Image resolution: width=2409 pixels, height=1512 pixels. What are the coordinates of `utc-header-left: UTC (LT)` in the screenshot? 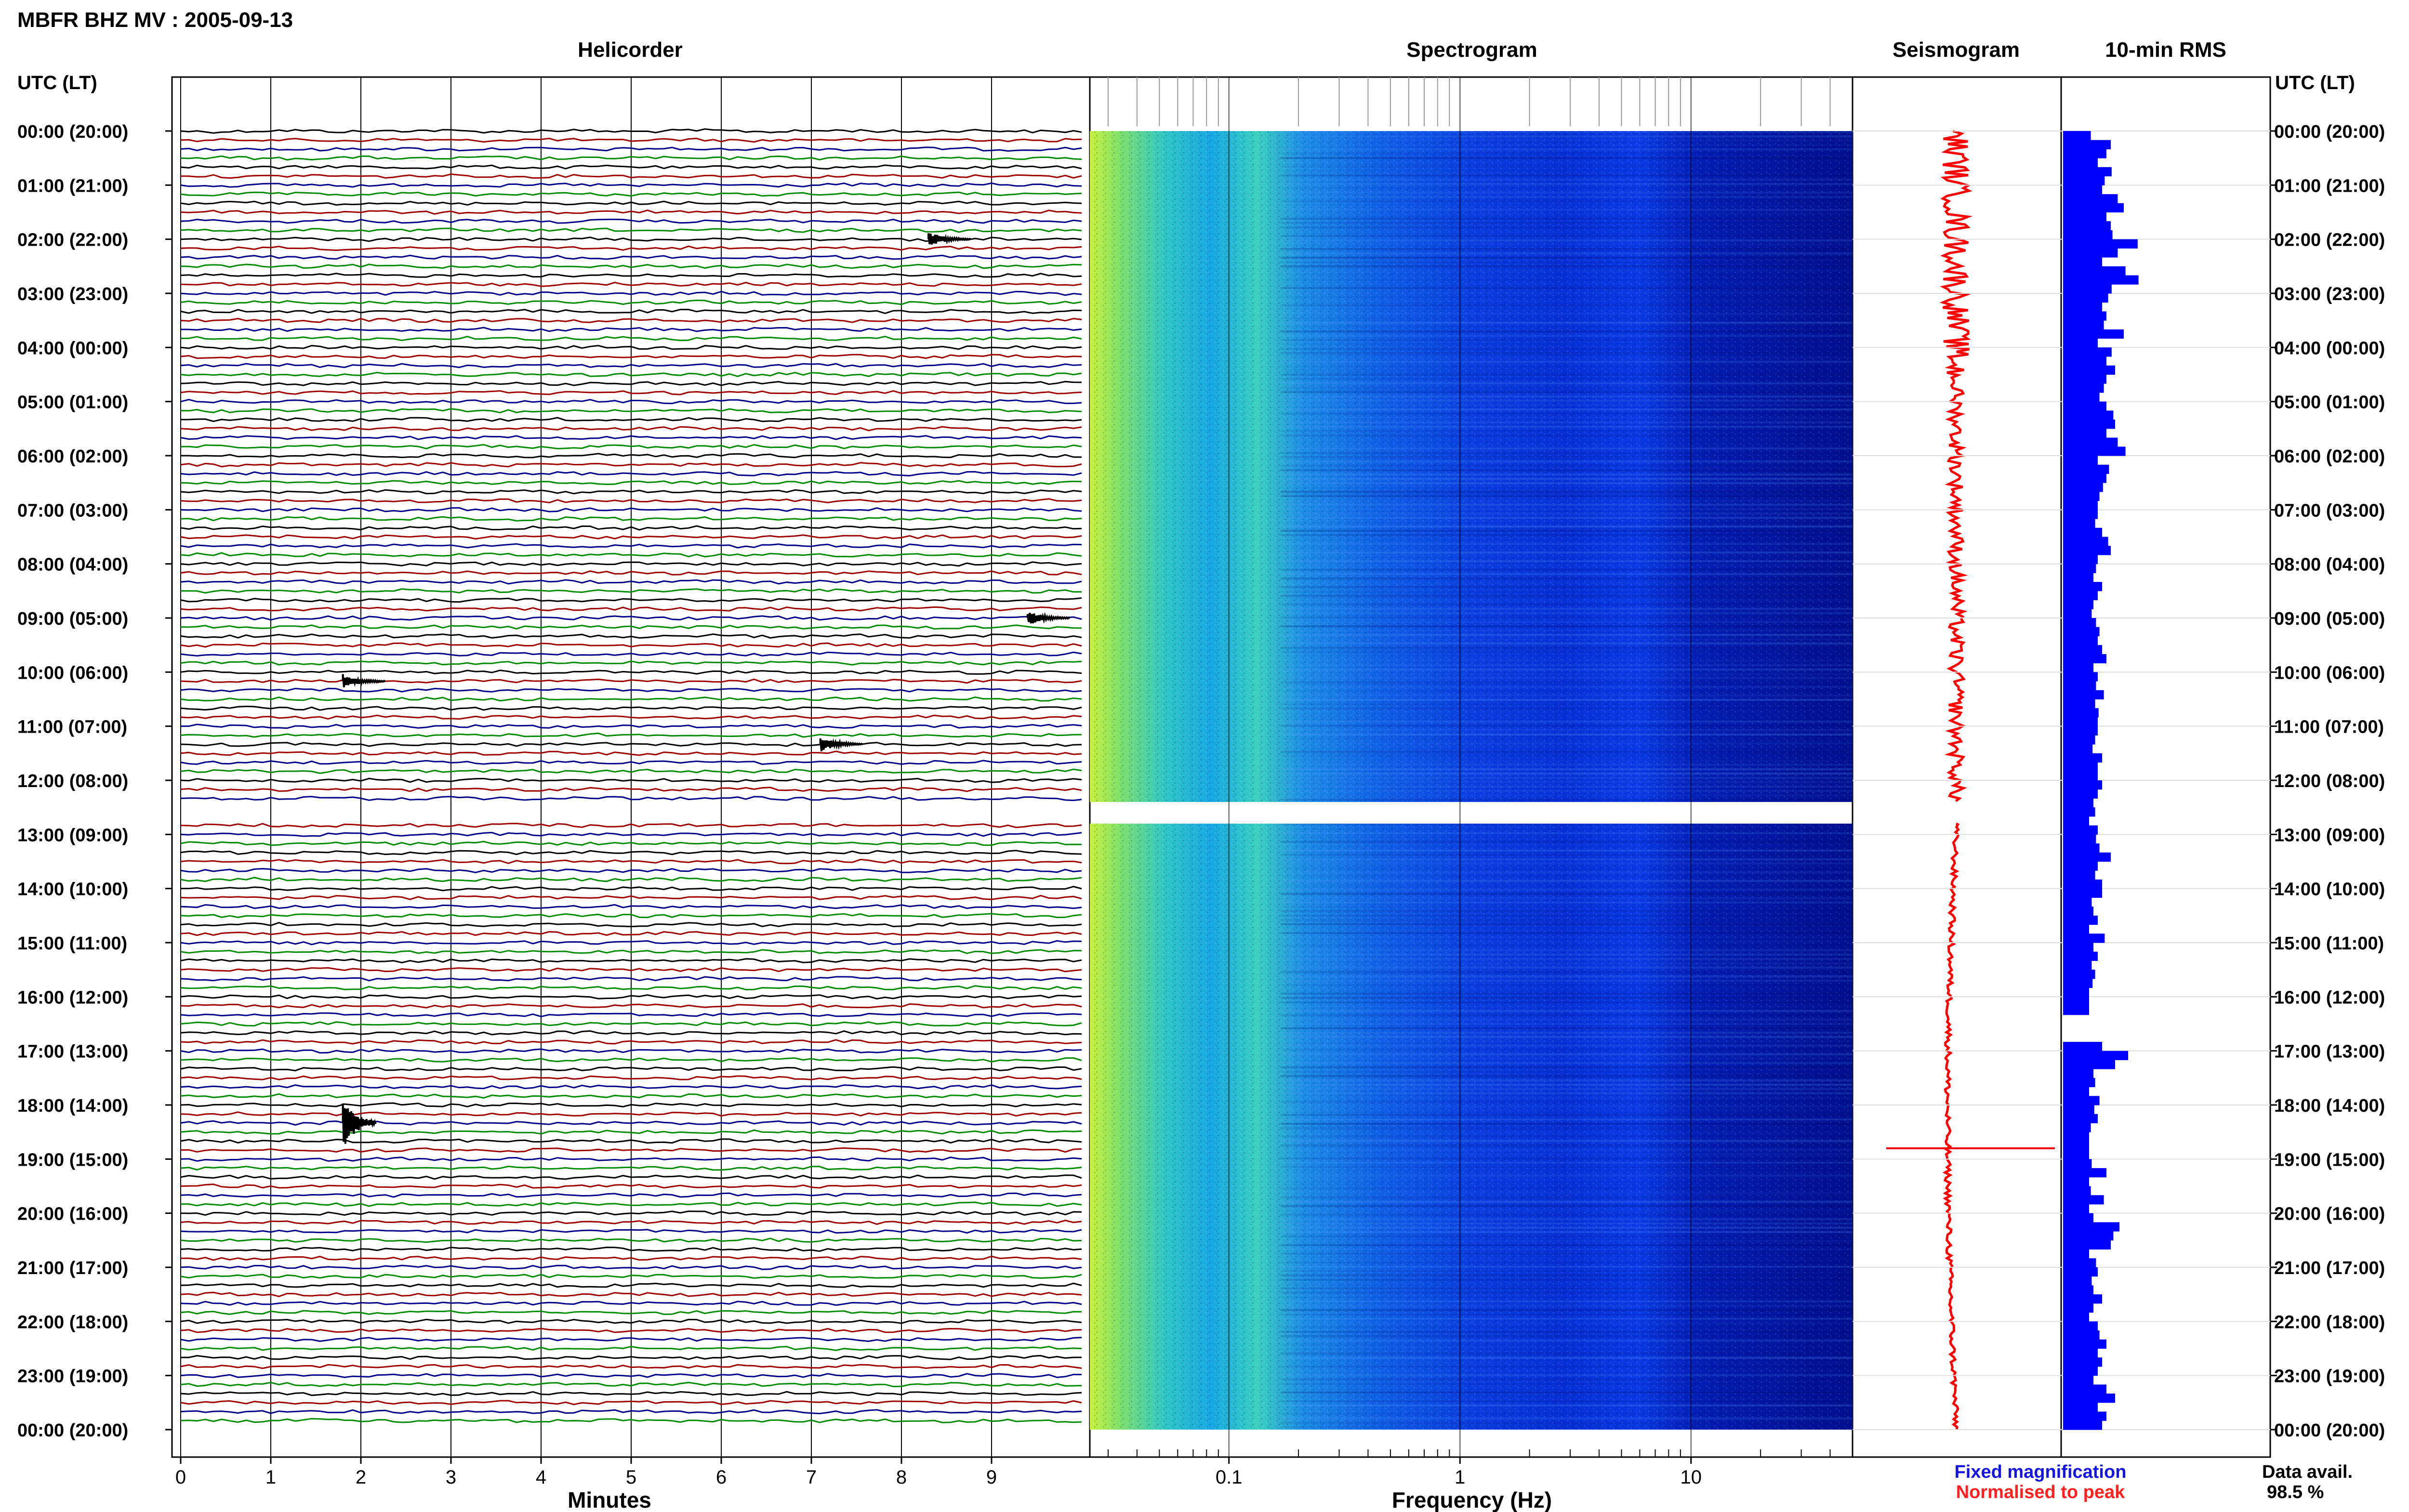 It's located at (57, 82).